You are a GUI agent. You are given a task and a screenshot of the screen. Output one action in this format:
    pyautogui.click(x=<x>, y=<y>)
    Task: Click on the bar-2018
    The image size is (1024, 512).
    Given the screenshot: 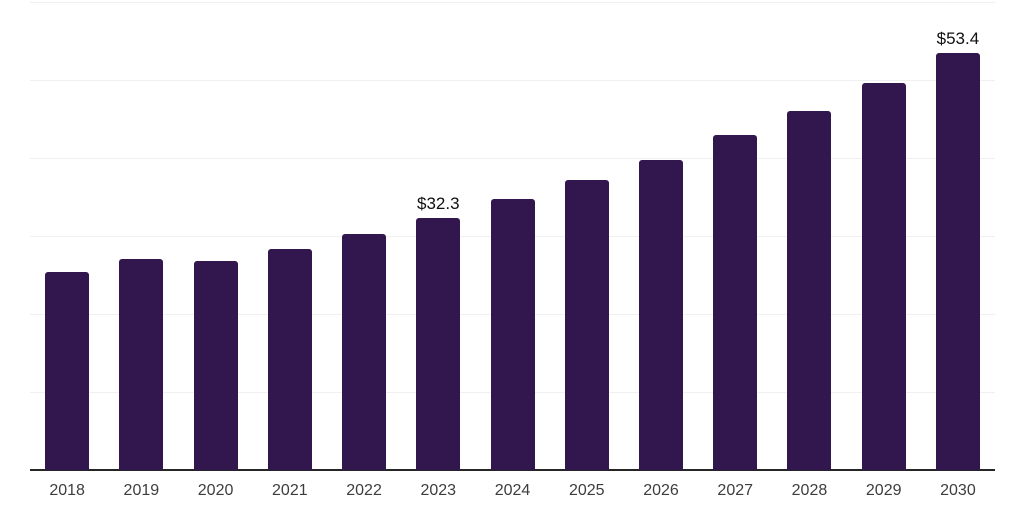 What is the action you would take?
    pyautogui.click(x=67, y=370)
    